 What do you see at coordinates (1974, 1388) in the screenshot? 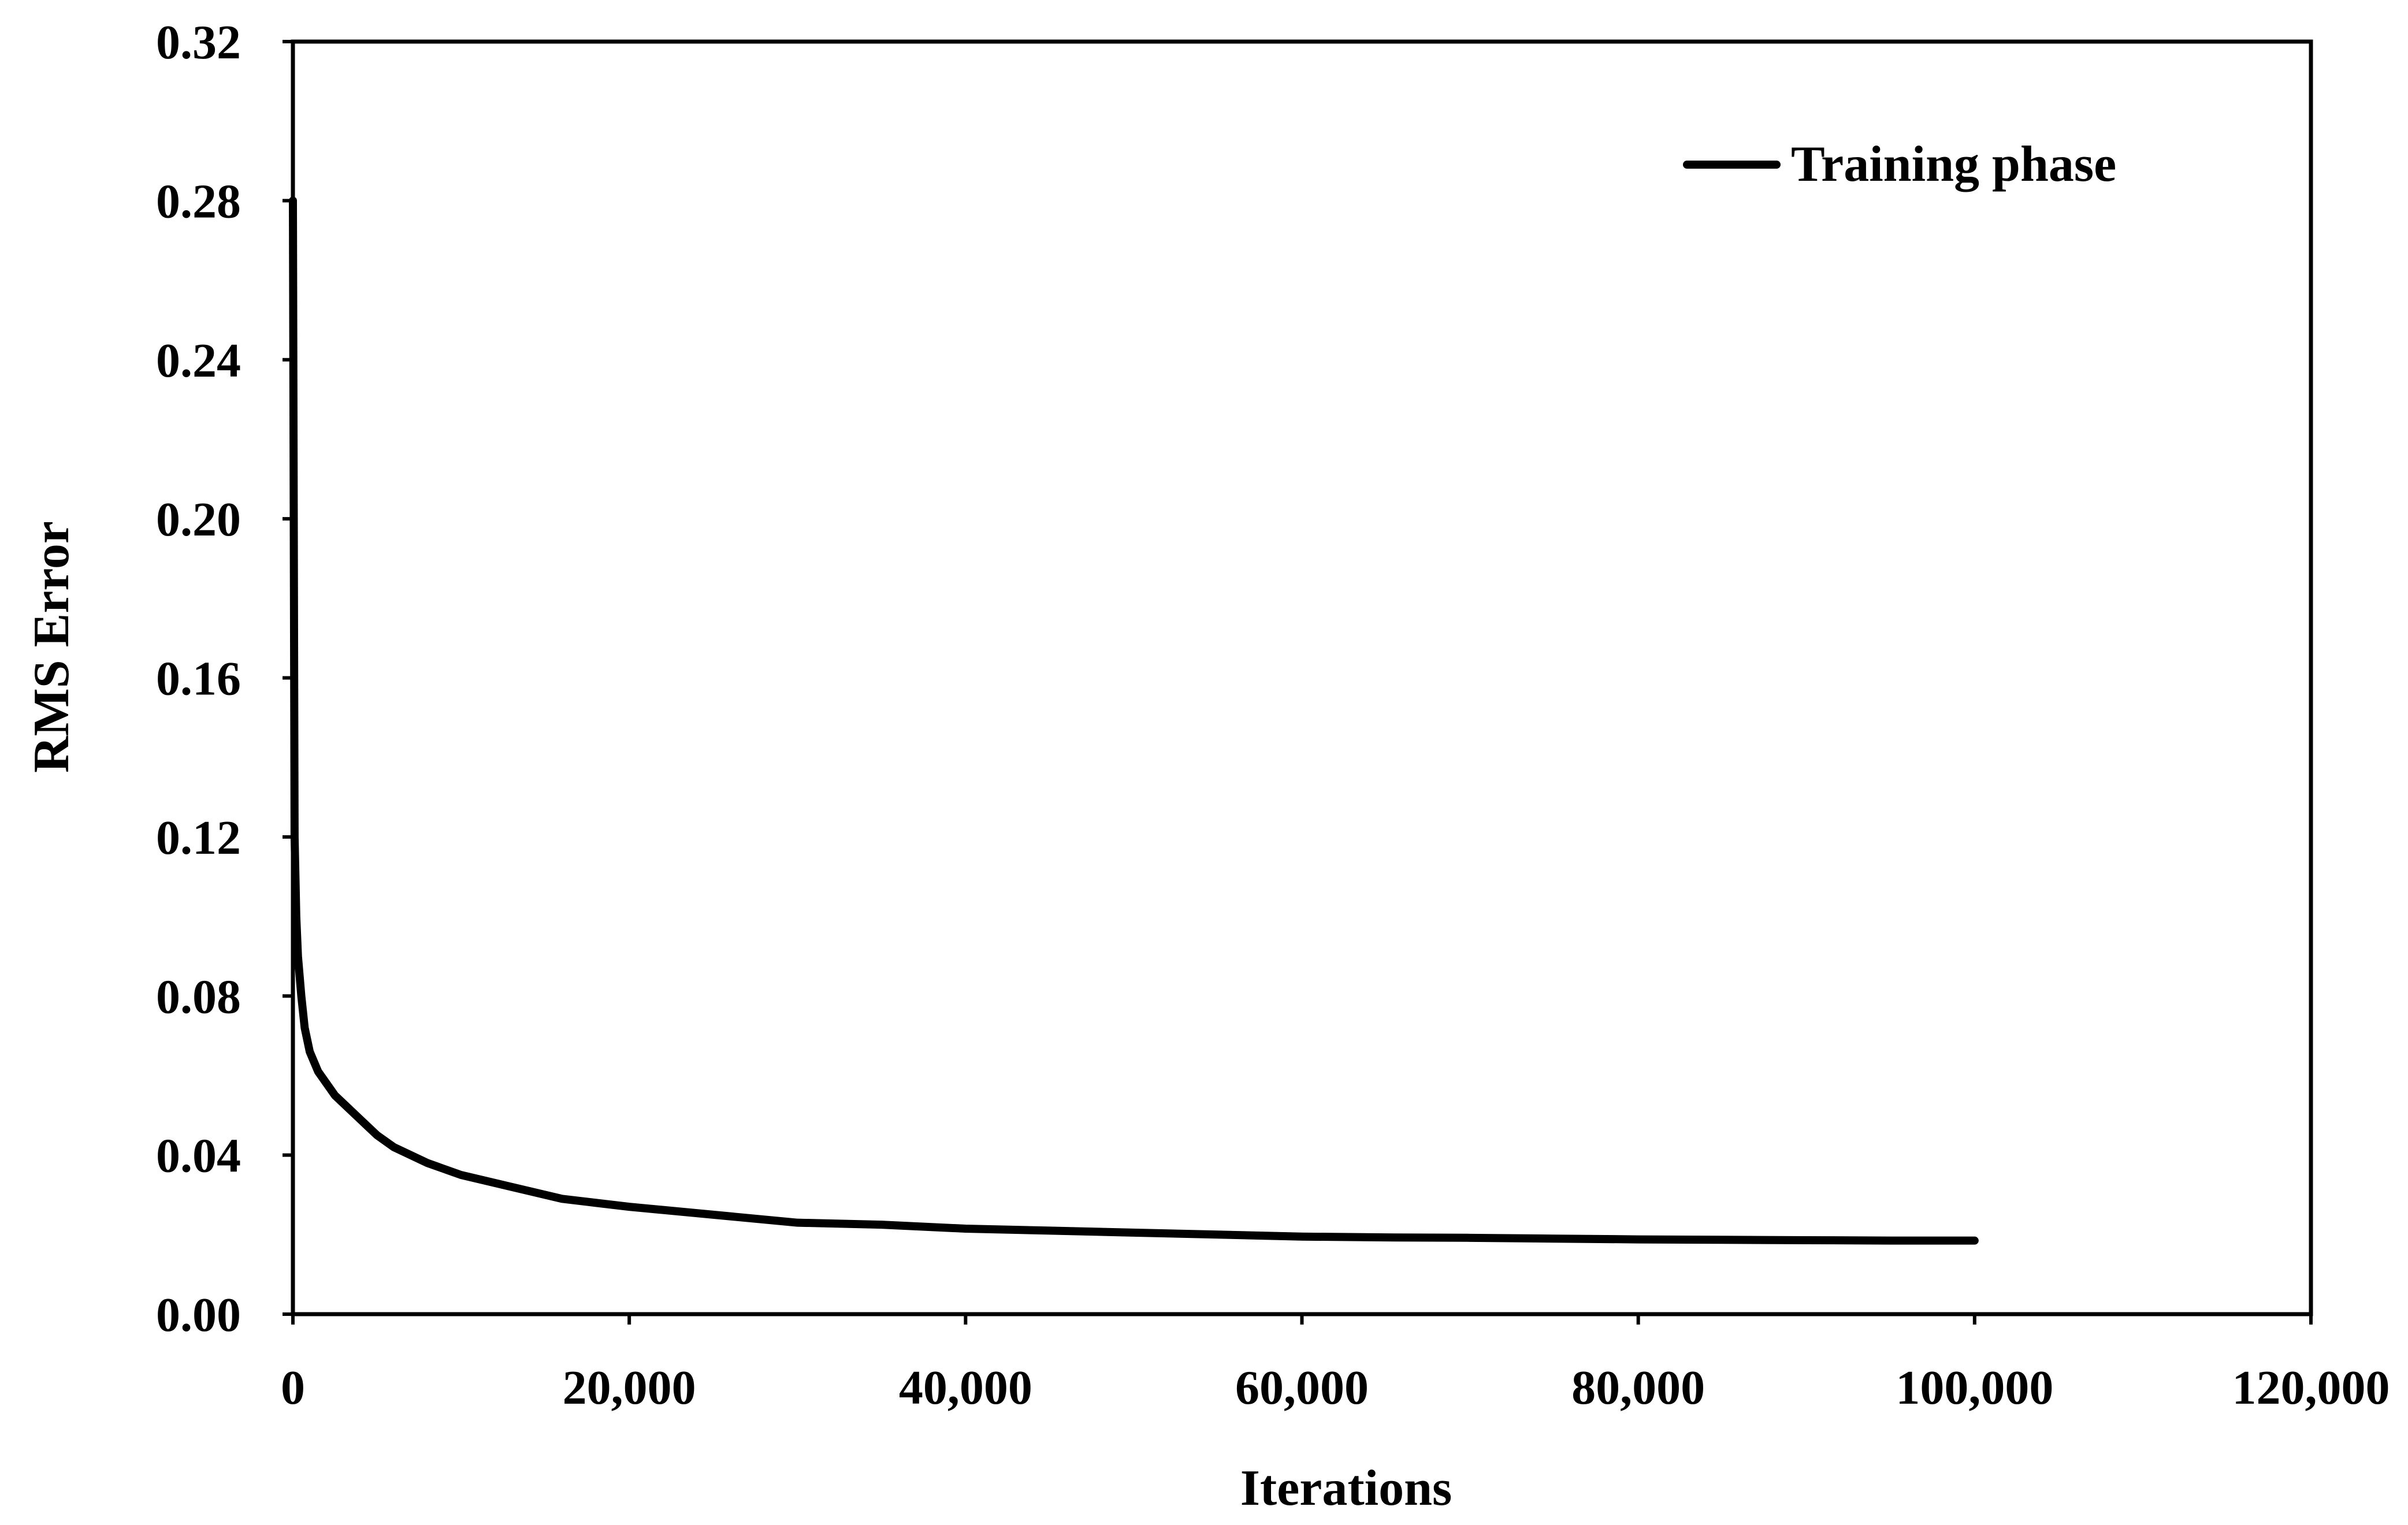
I see `x-tick-label: 100,000` at bounding box center [1974, 1388].